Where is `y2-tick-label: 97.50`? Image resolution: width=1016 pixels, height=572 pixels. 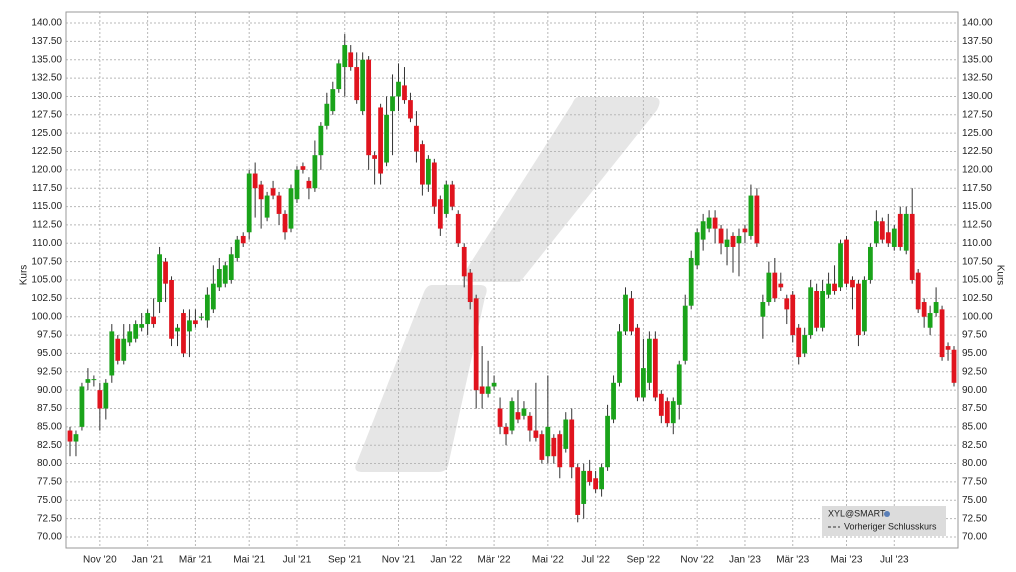 y2-tick-label: 97.50 is located at coordinates (974, 335).